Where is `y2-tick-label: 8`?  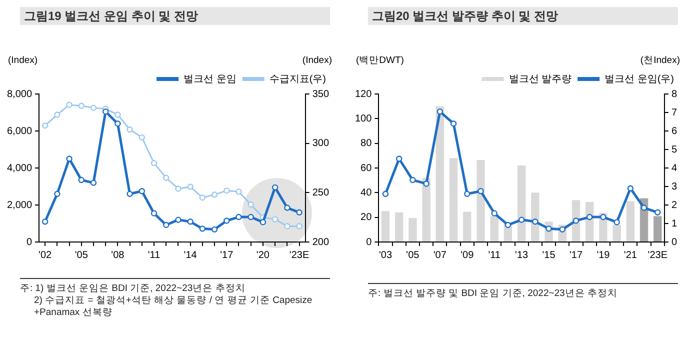 y2-tick-label: 8 is located at coordinates (674, 94).